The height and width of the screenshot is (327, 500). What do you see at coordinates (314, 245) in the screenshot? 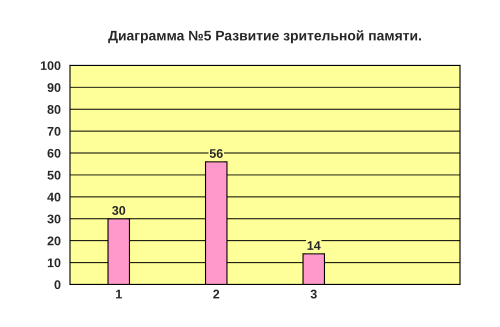
I see `data-label: 14` at bounding box center [314, 245].